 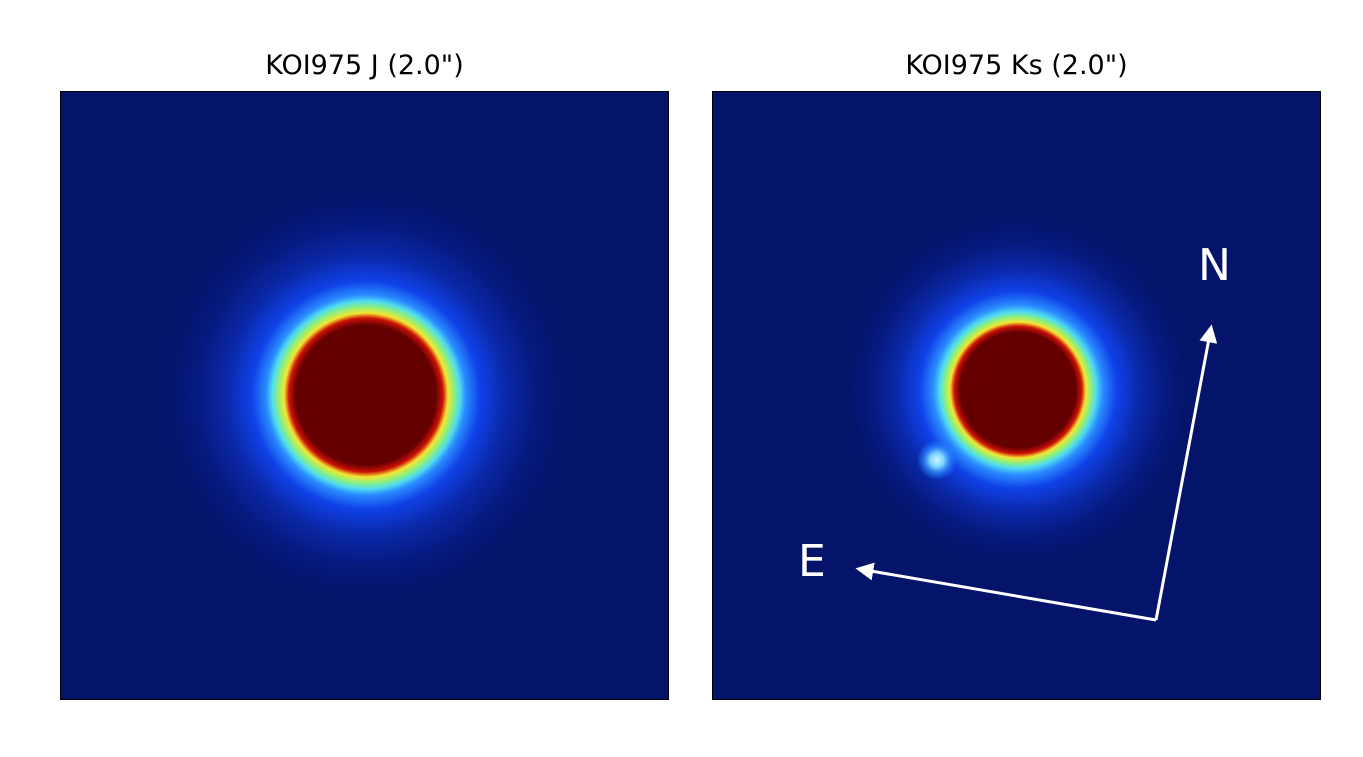 I want to click on north-arrow, so click(x=1186, y=472).